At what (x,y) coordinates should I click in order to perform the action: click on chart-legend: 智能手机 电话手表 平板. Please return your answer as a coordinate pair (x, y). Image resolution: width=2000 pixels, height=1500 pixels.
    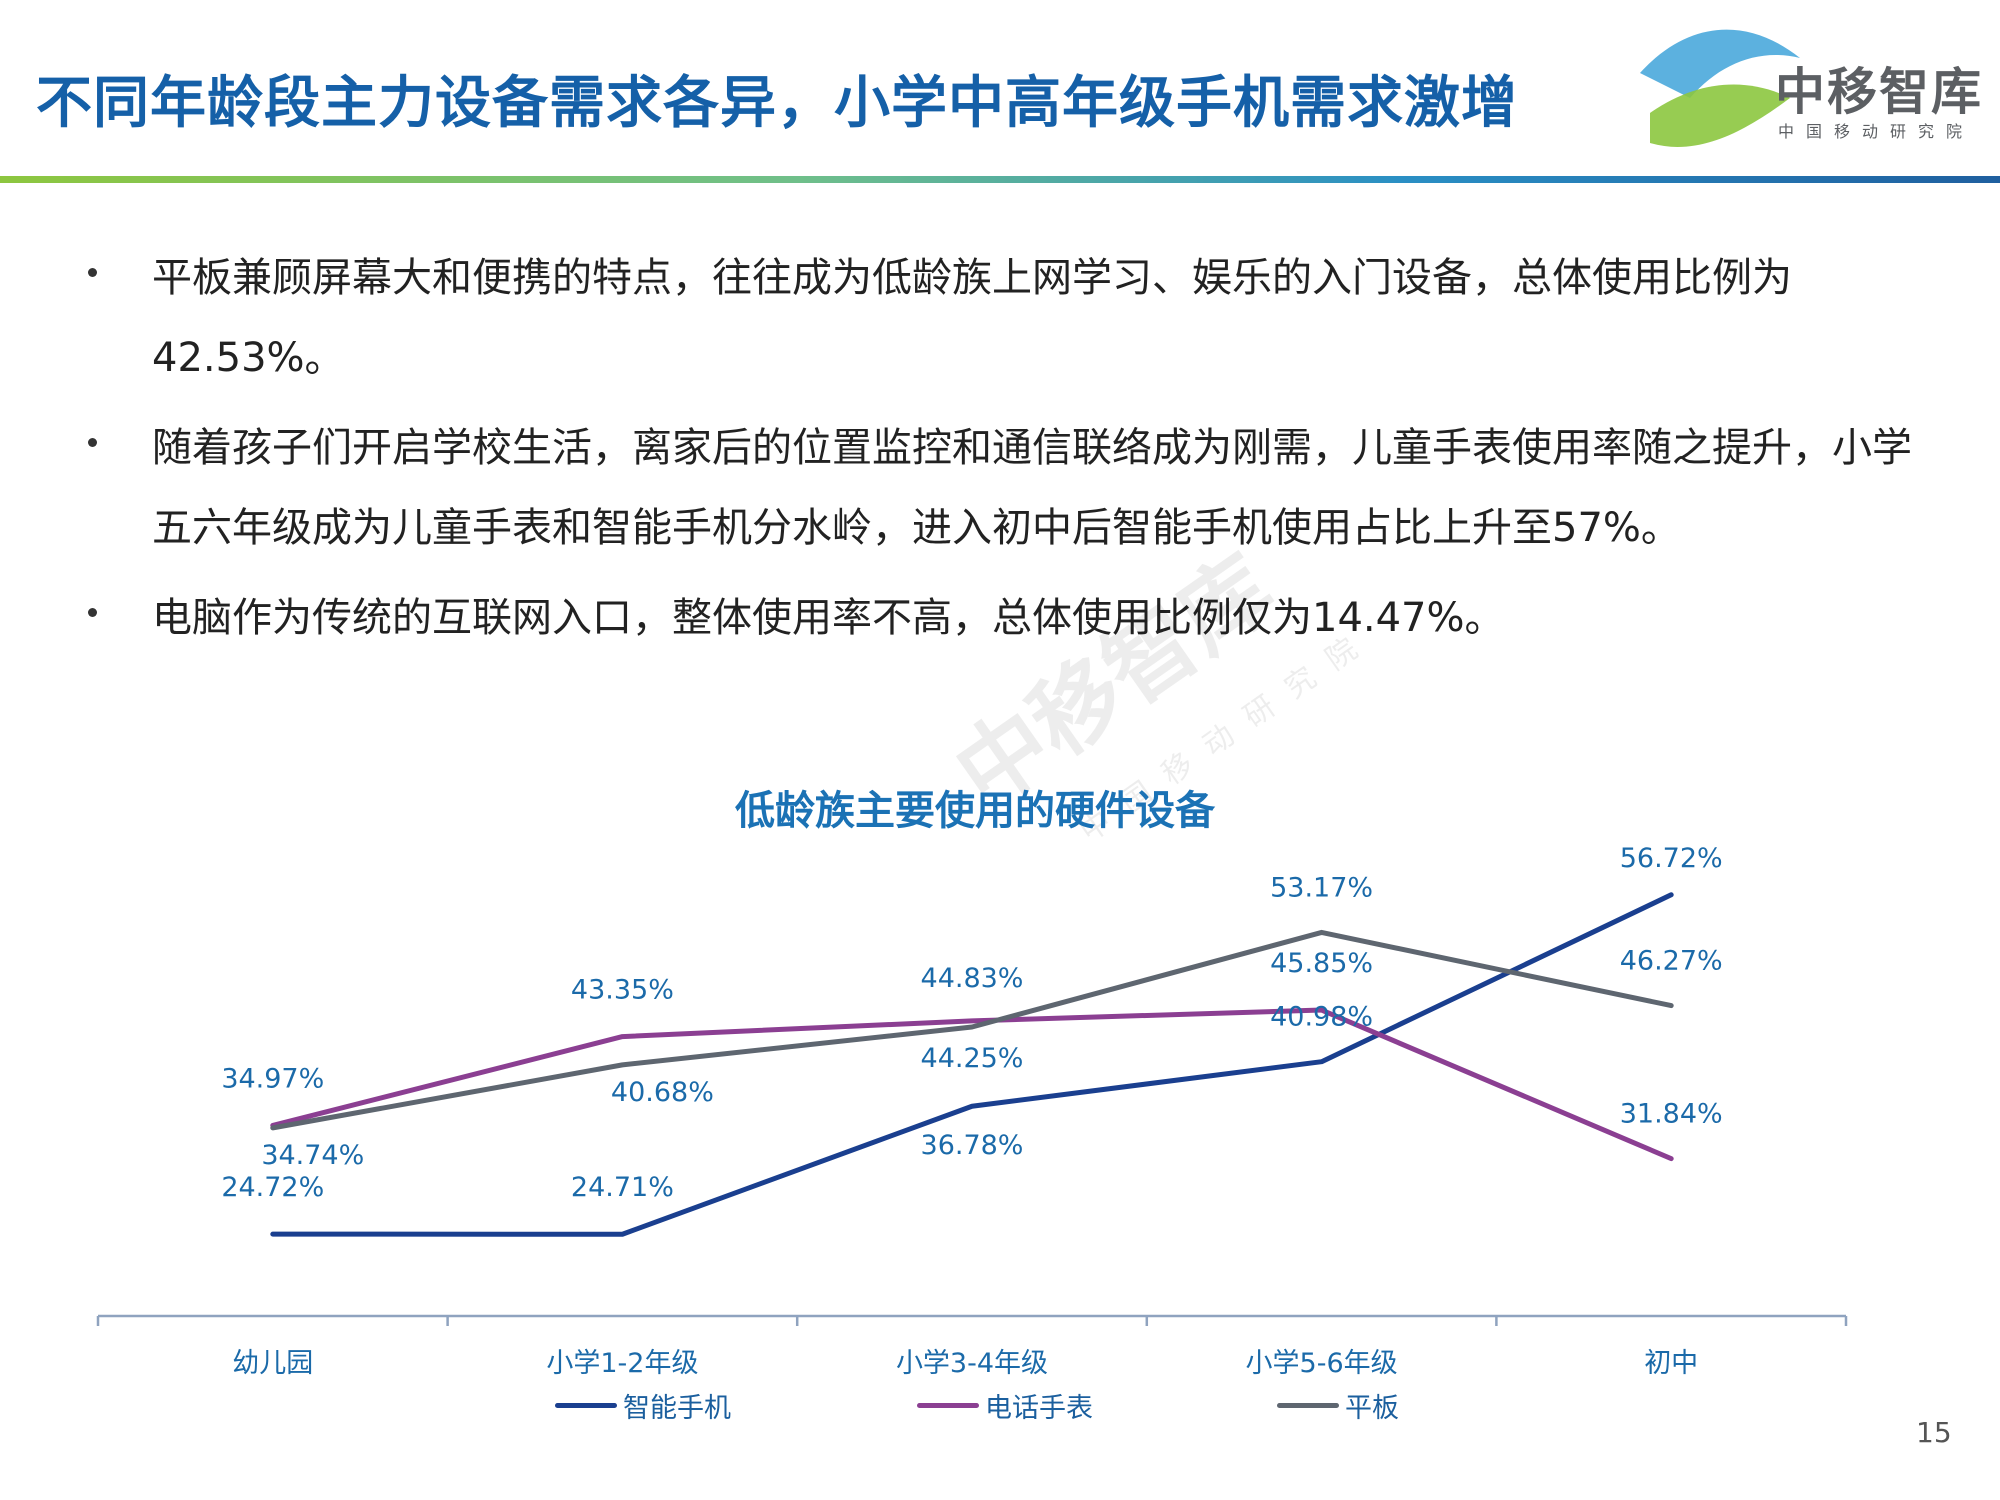
    Looking at the image, I should click on (1000, 1406).